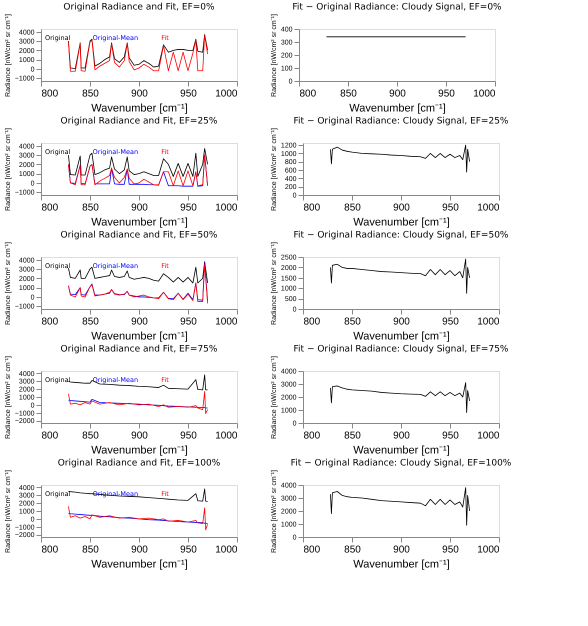  Describe the element at coordinates (139, 121) in the screenshot. I see `chart-title: Original Radiance and Fit, EF=25%` at that location.